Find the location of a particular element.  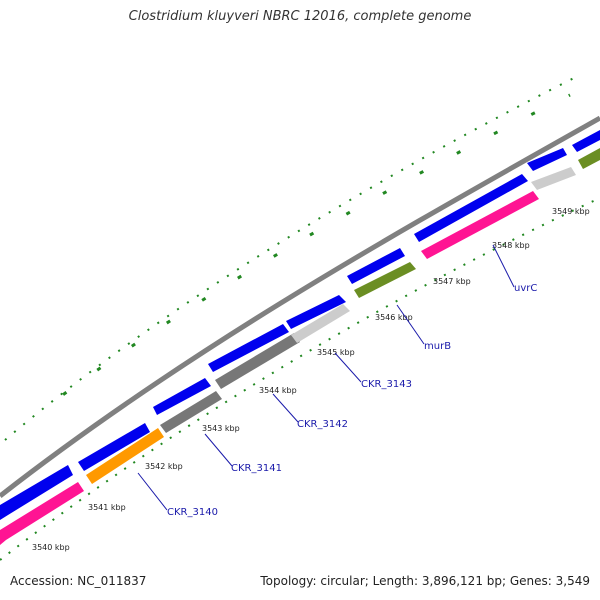

tick-label: 3548 kbp is located at coordinates (511, 245).